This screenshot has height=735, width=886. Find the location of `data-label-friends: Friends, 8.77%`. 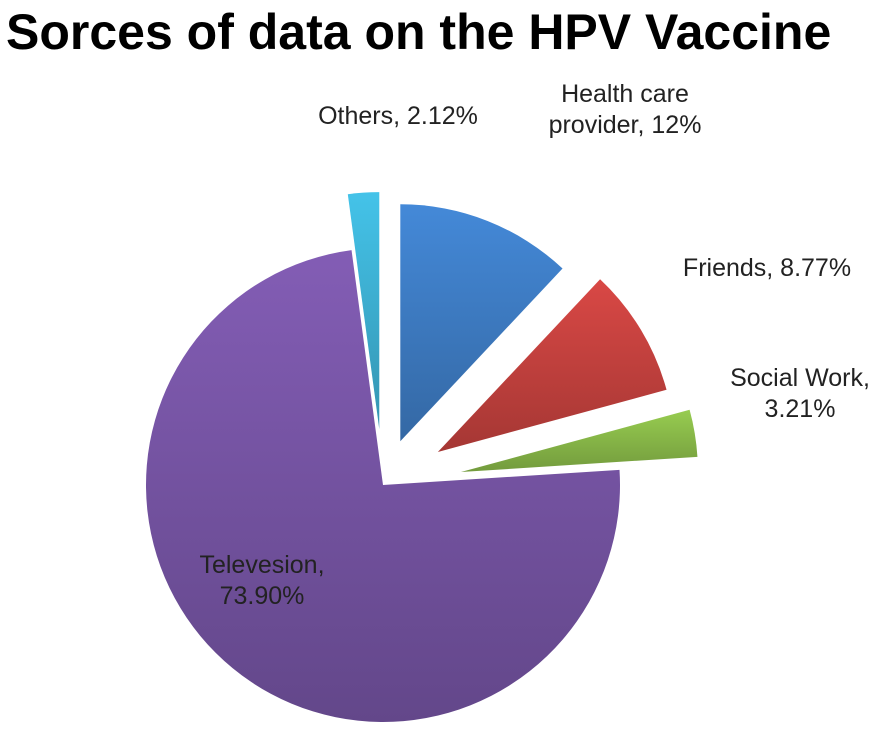

data-label-friends: Friends, 8.77% is located at coordinates (767, 268).